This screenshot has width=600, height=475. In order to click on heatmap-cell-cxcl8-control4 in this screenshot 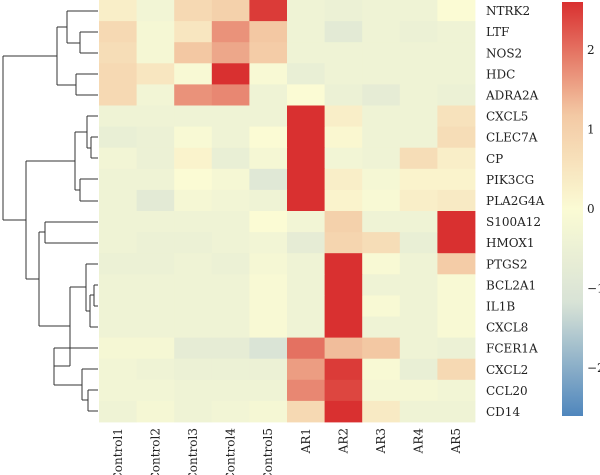, I will do `click(230, 327)`.